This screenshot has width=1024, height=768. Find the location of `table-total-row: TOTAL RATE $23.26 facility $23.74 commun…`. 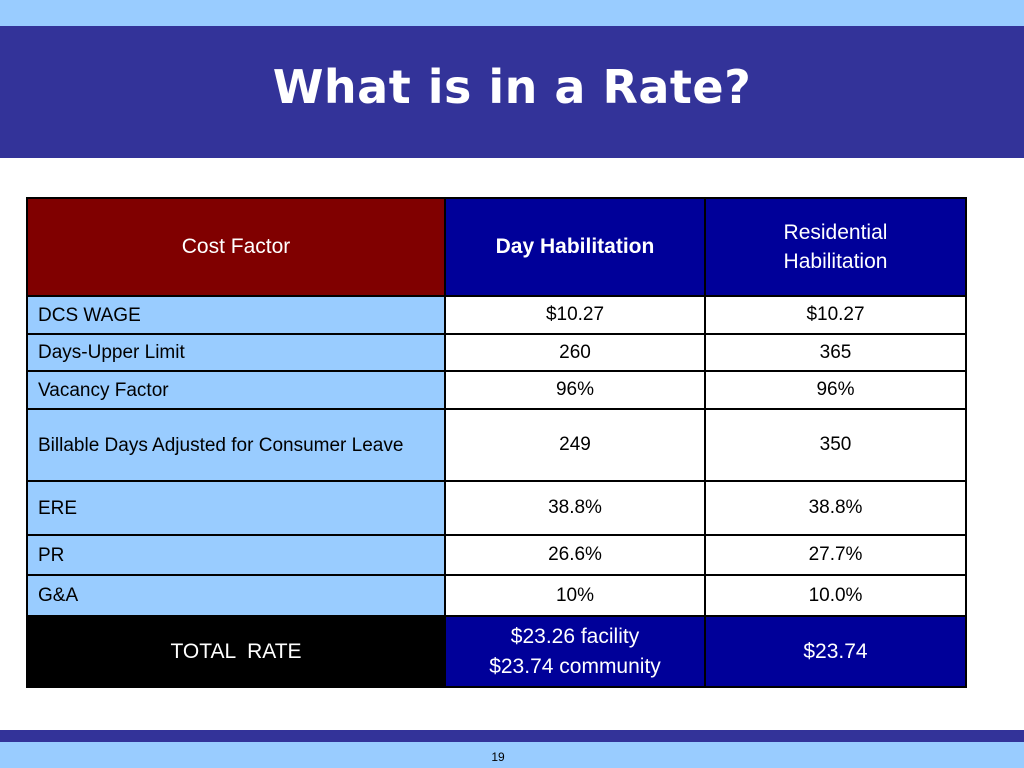

table-total-row: TOTAL RATE $23.26 facility $23.74 commun… is located at coordinates (496, 651).